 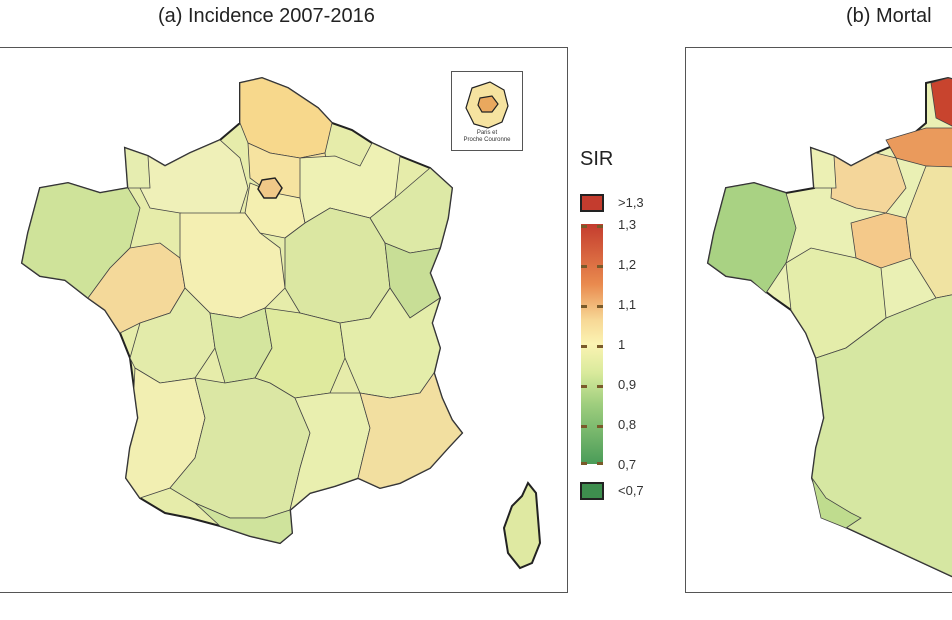 I want to click on paca-region, so click(x=410, y=430).